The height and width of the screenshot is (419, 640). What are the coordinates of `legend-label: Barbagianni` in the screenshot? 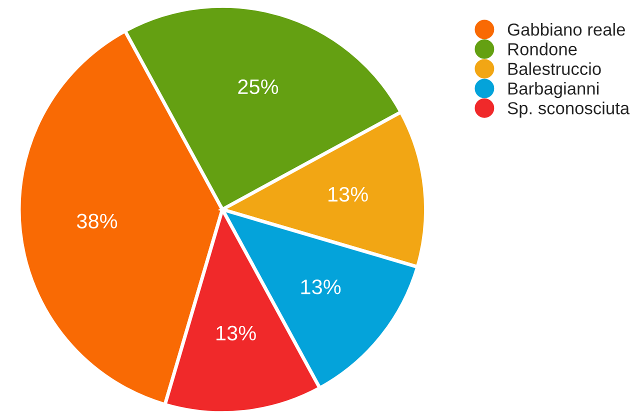 It's located at (553, 90).